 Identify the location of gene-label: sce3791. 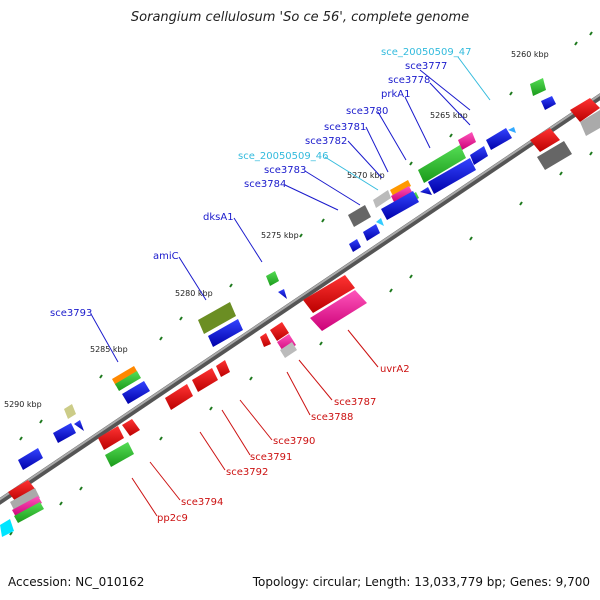
(271, 457).